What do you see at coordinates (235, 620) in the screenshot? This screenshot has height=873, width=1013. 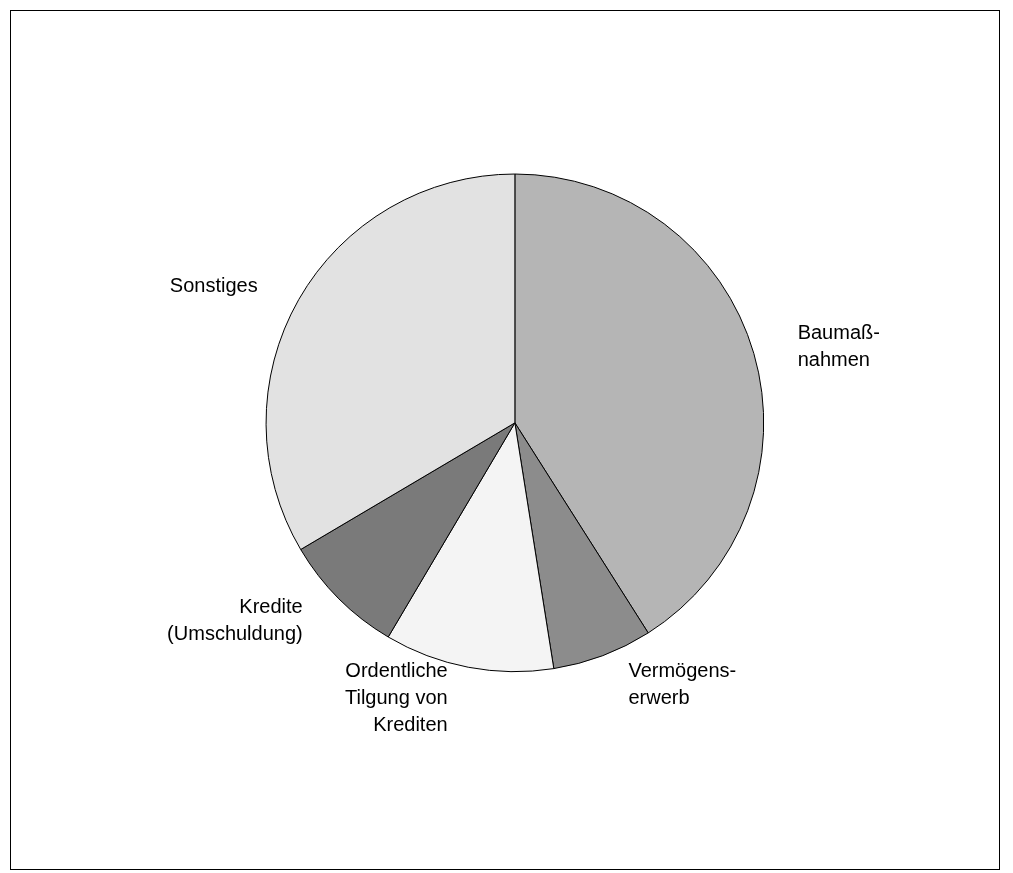 I see `slice-label: Kredite (Umschuldung)` at bounding box center [235, 620].